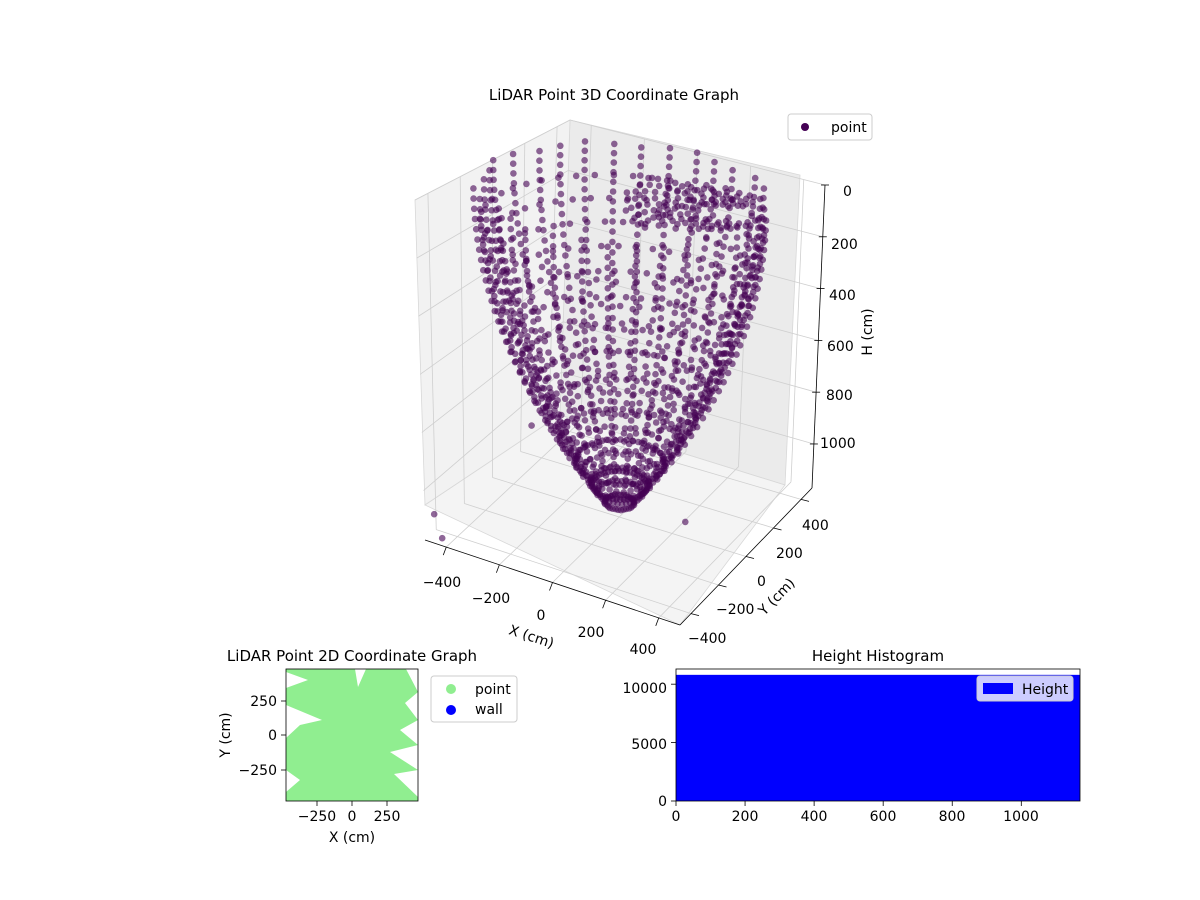 Image resolution: width=1200 pixels, height=900 pixels. Describe the element at coordinates (840, 347) in the screenshot. I see `z-tick-label: 600` at that location.